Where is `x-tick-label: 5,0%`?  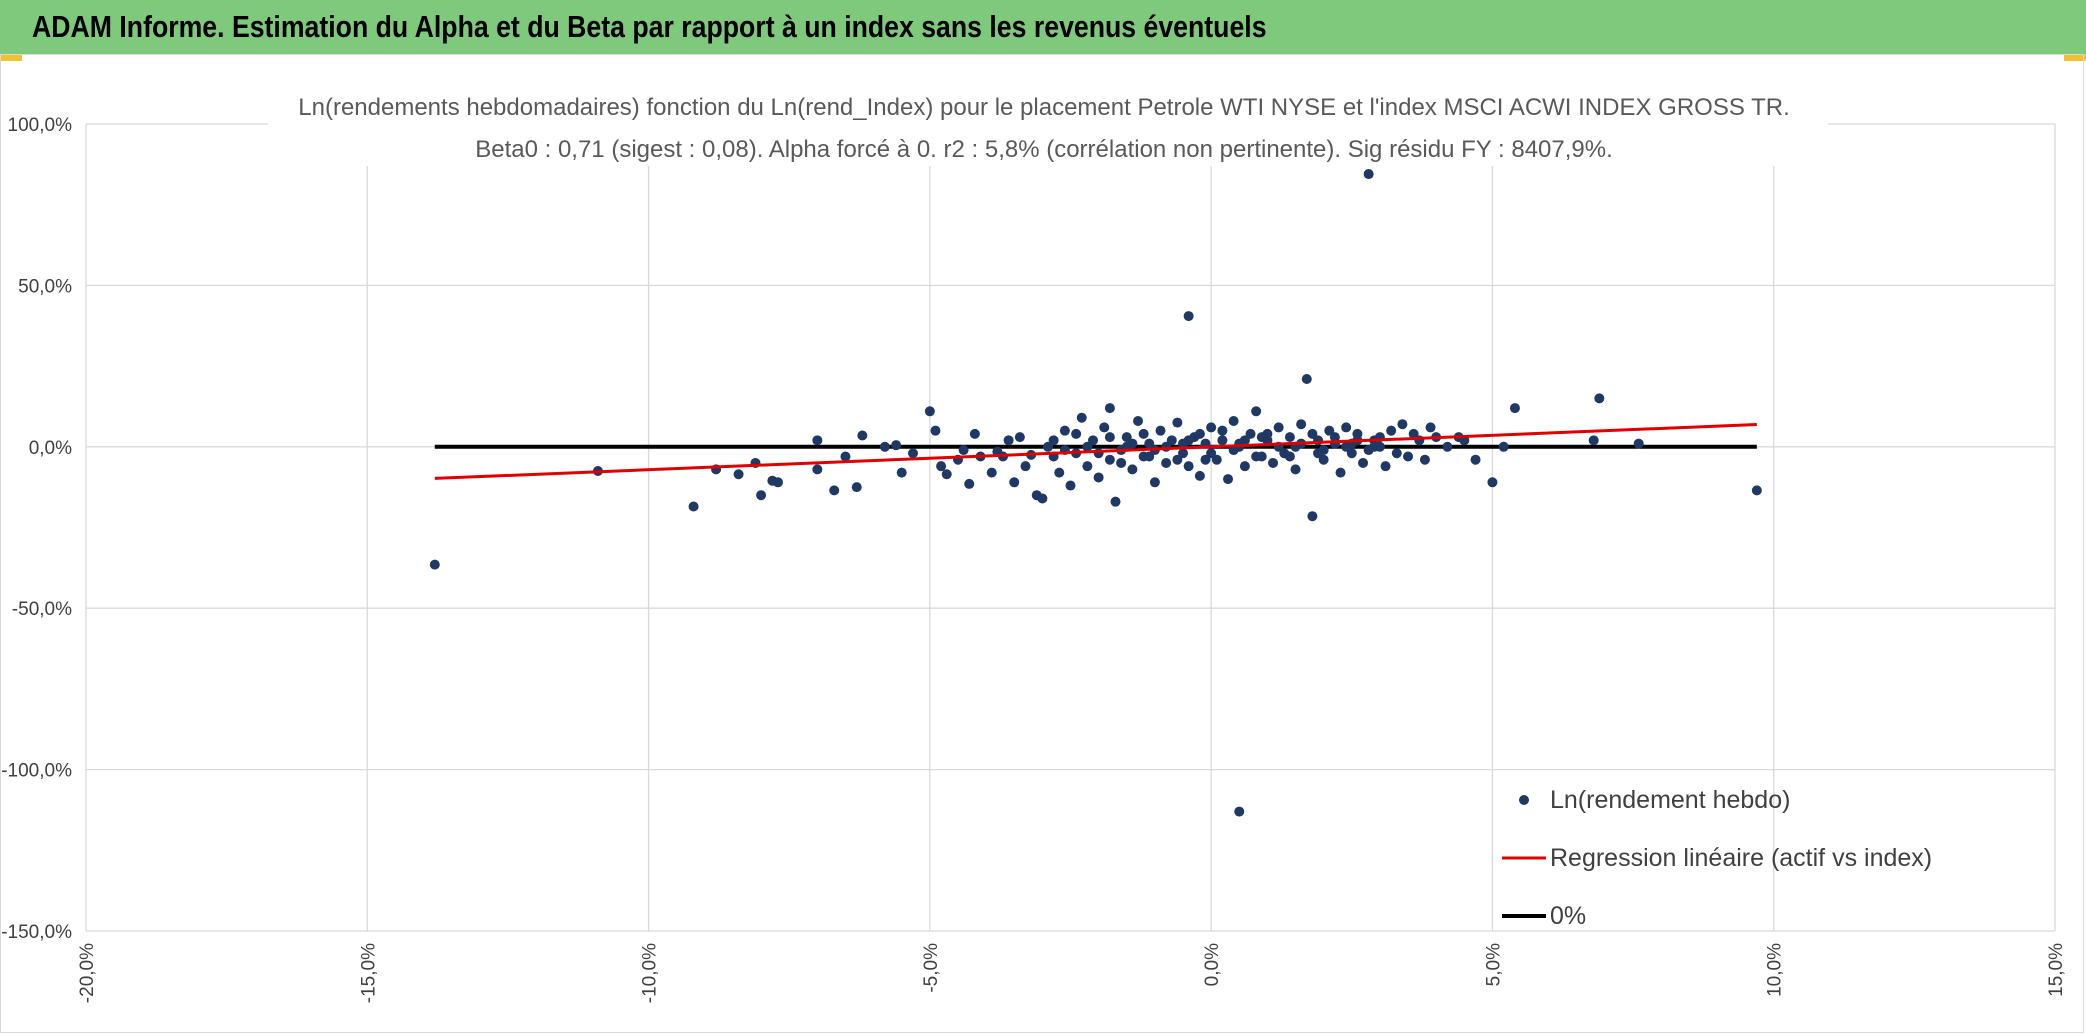
x-tick-label: 5,0% is located at coordinates (1493, 964).